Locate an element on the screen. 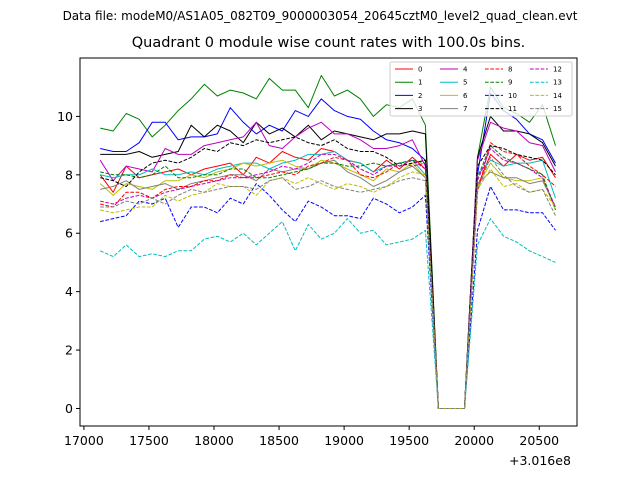 This screenshot has height=480, width=640. y-tick-label: 10 is located at coordinates (65, 116).